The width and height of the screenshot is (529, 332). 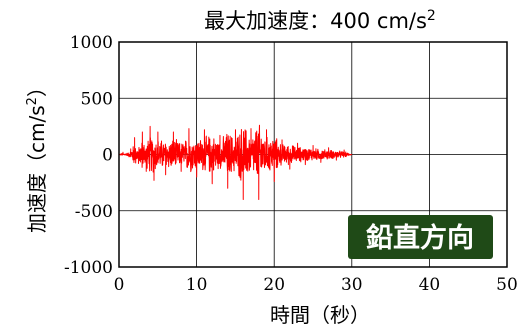 I want to click on y-tick-label-3: -500, so click(x=94, y=212).